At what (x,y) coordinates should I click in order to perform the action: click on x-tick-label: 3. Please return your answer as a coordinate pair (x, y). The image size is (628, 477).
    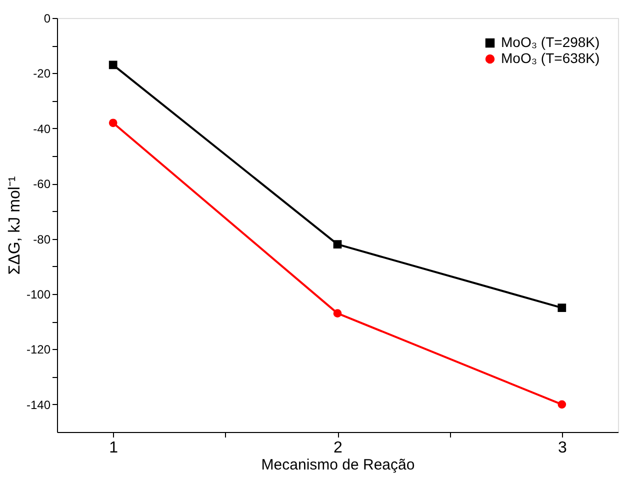
    Looking at the image, I should click on (562, 448).